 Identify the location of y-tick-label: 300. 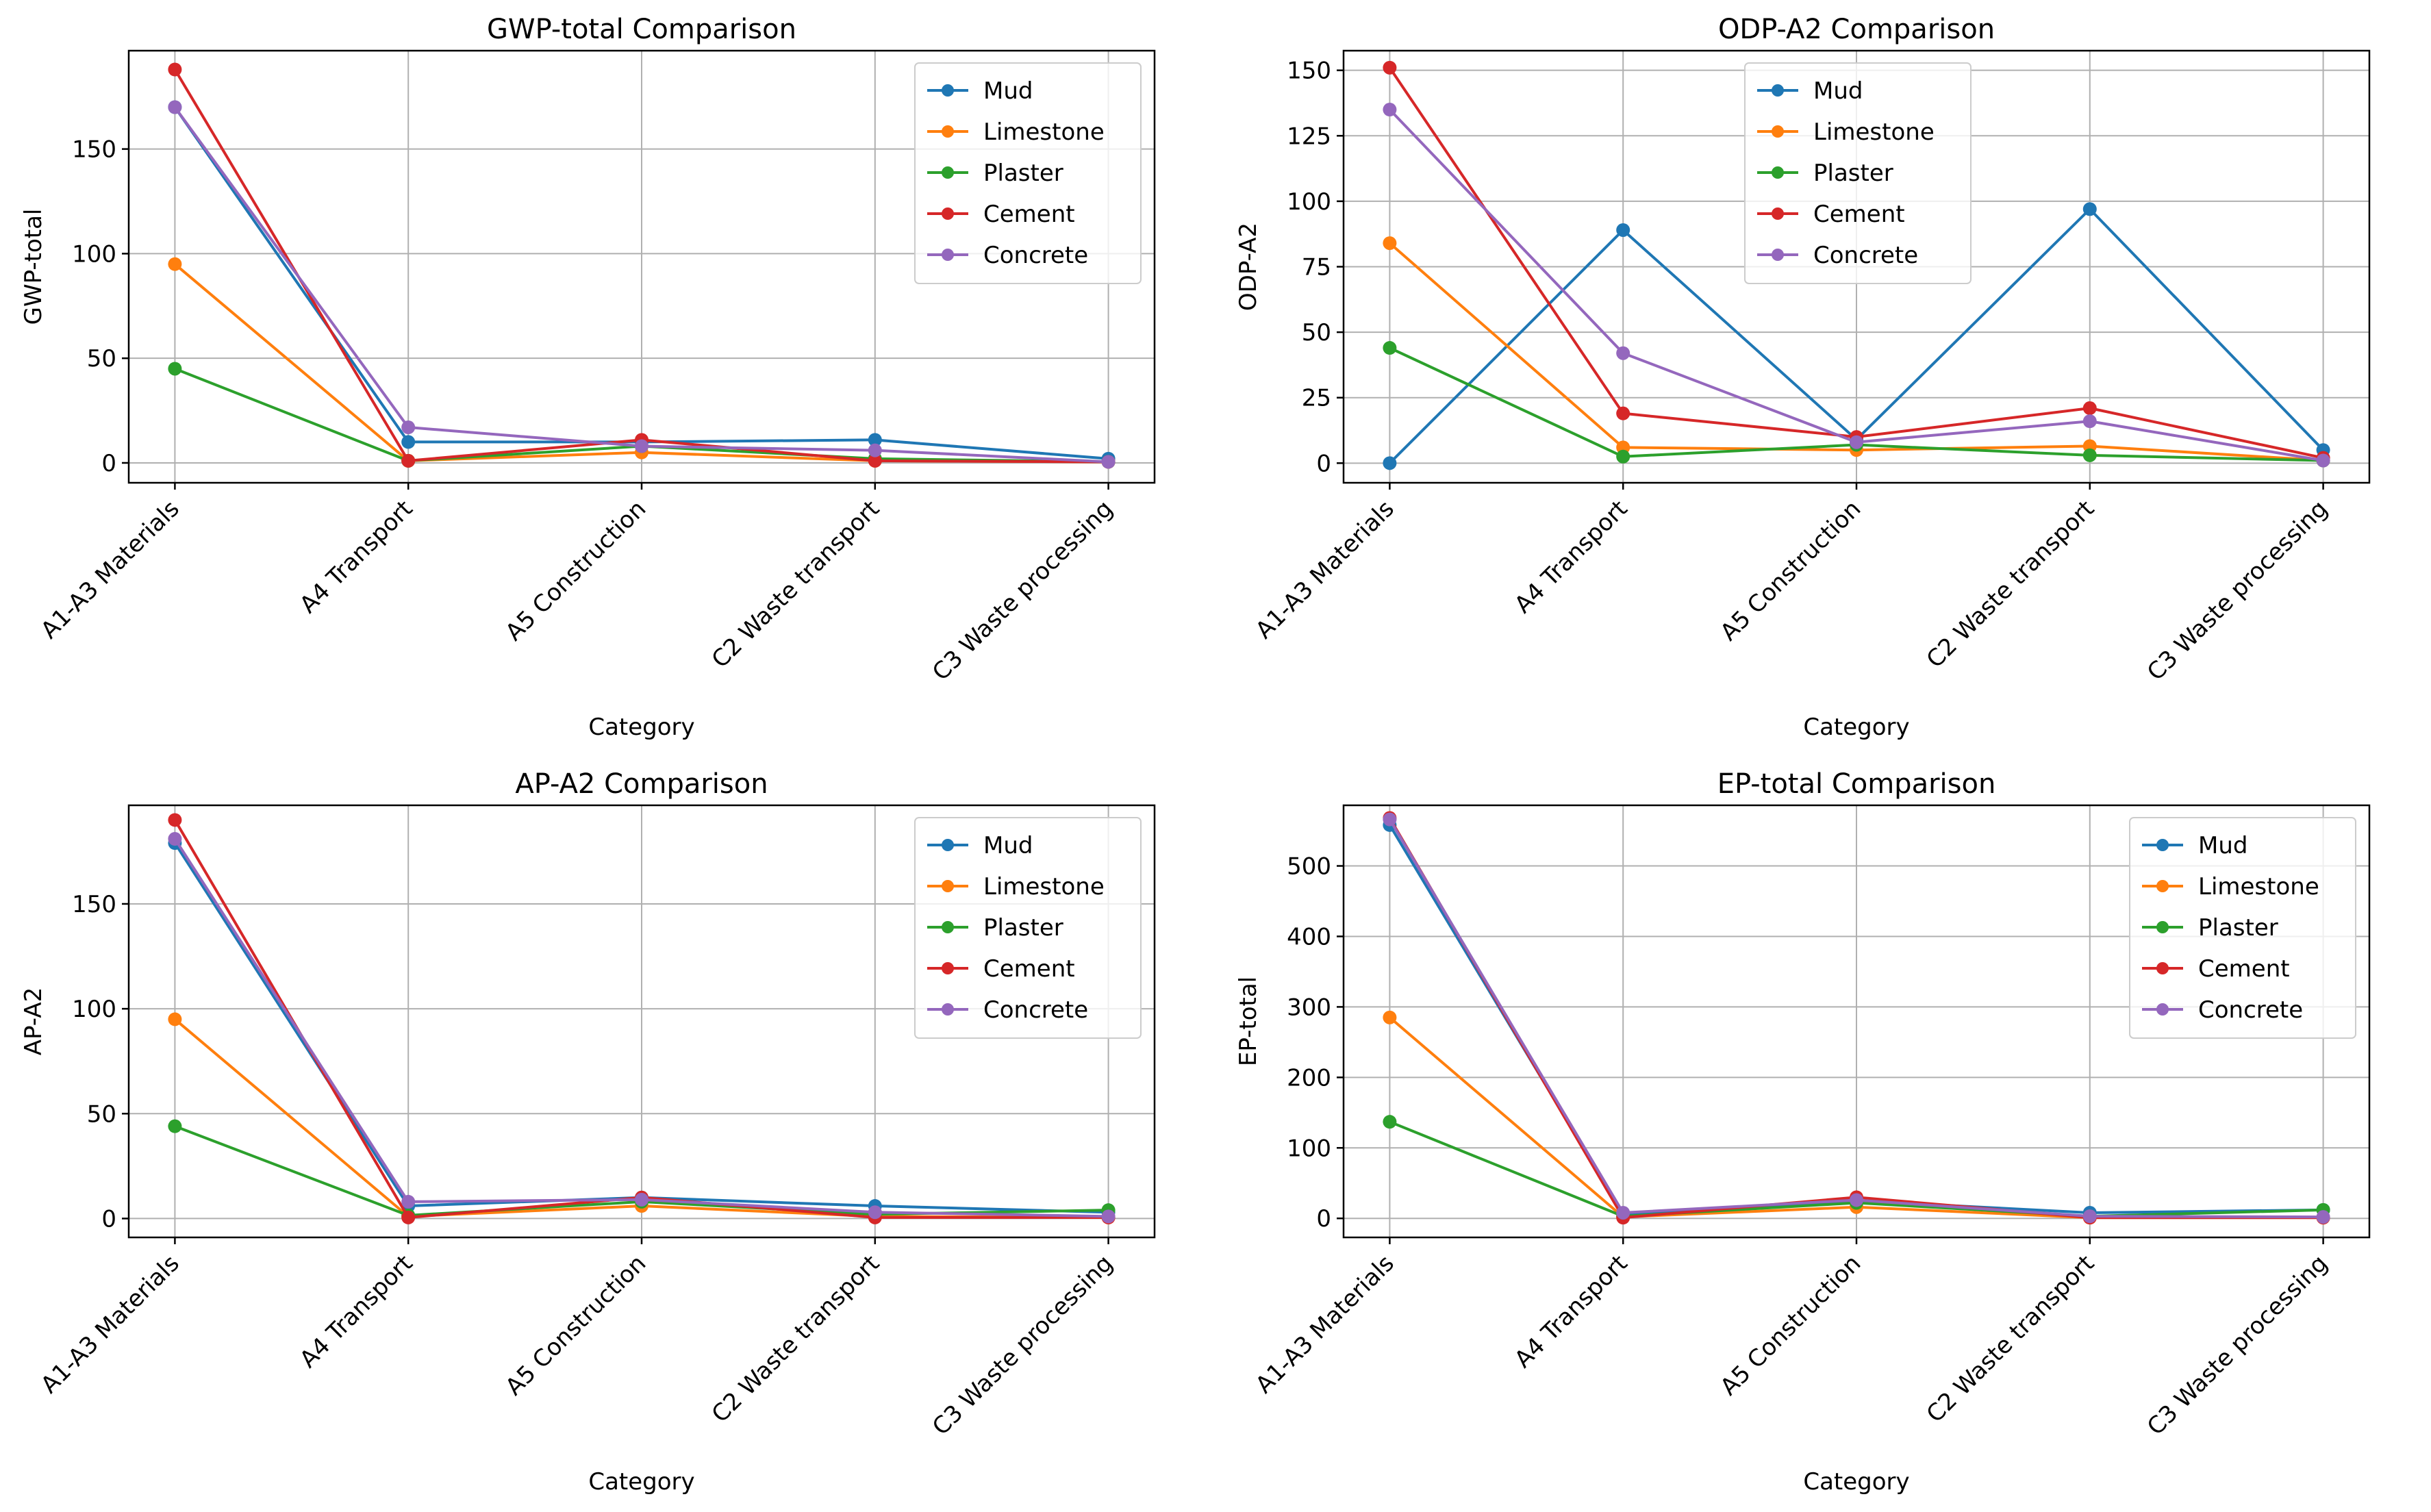
(1309, 1007).